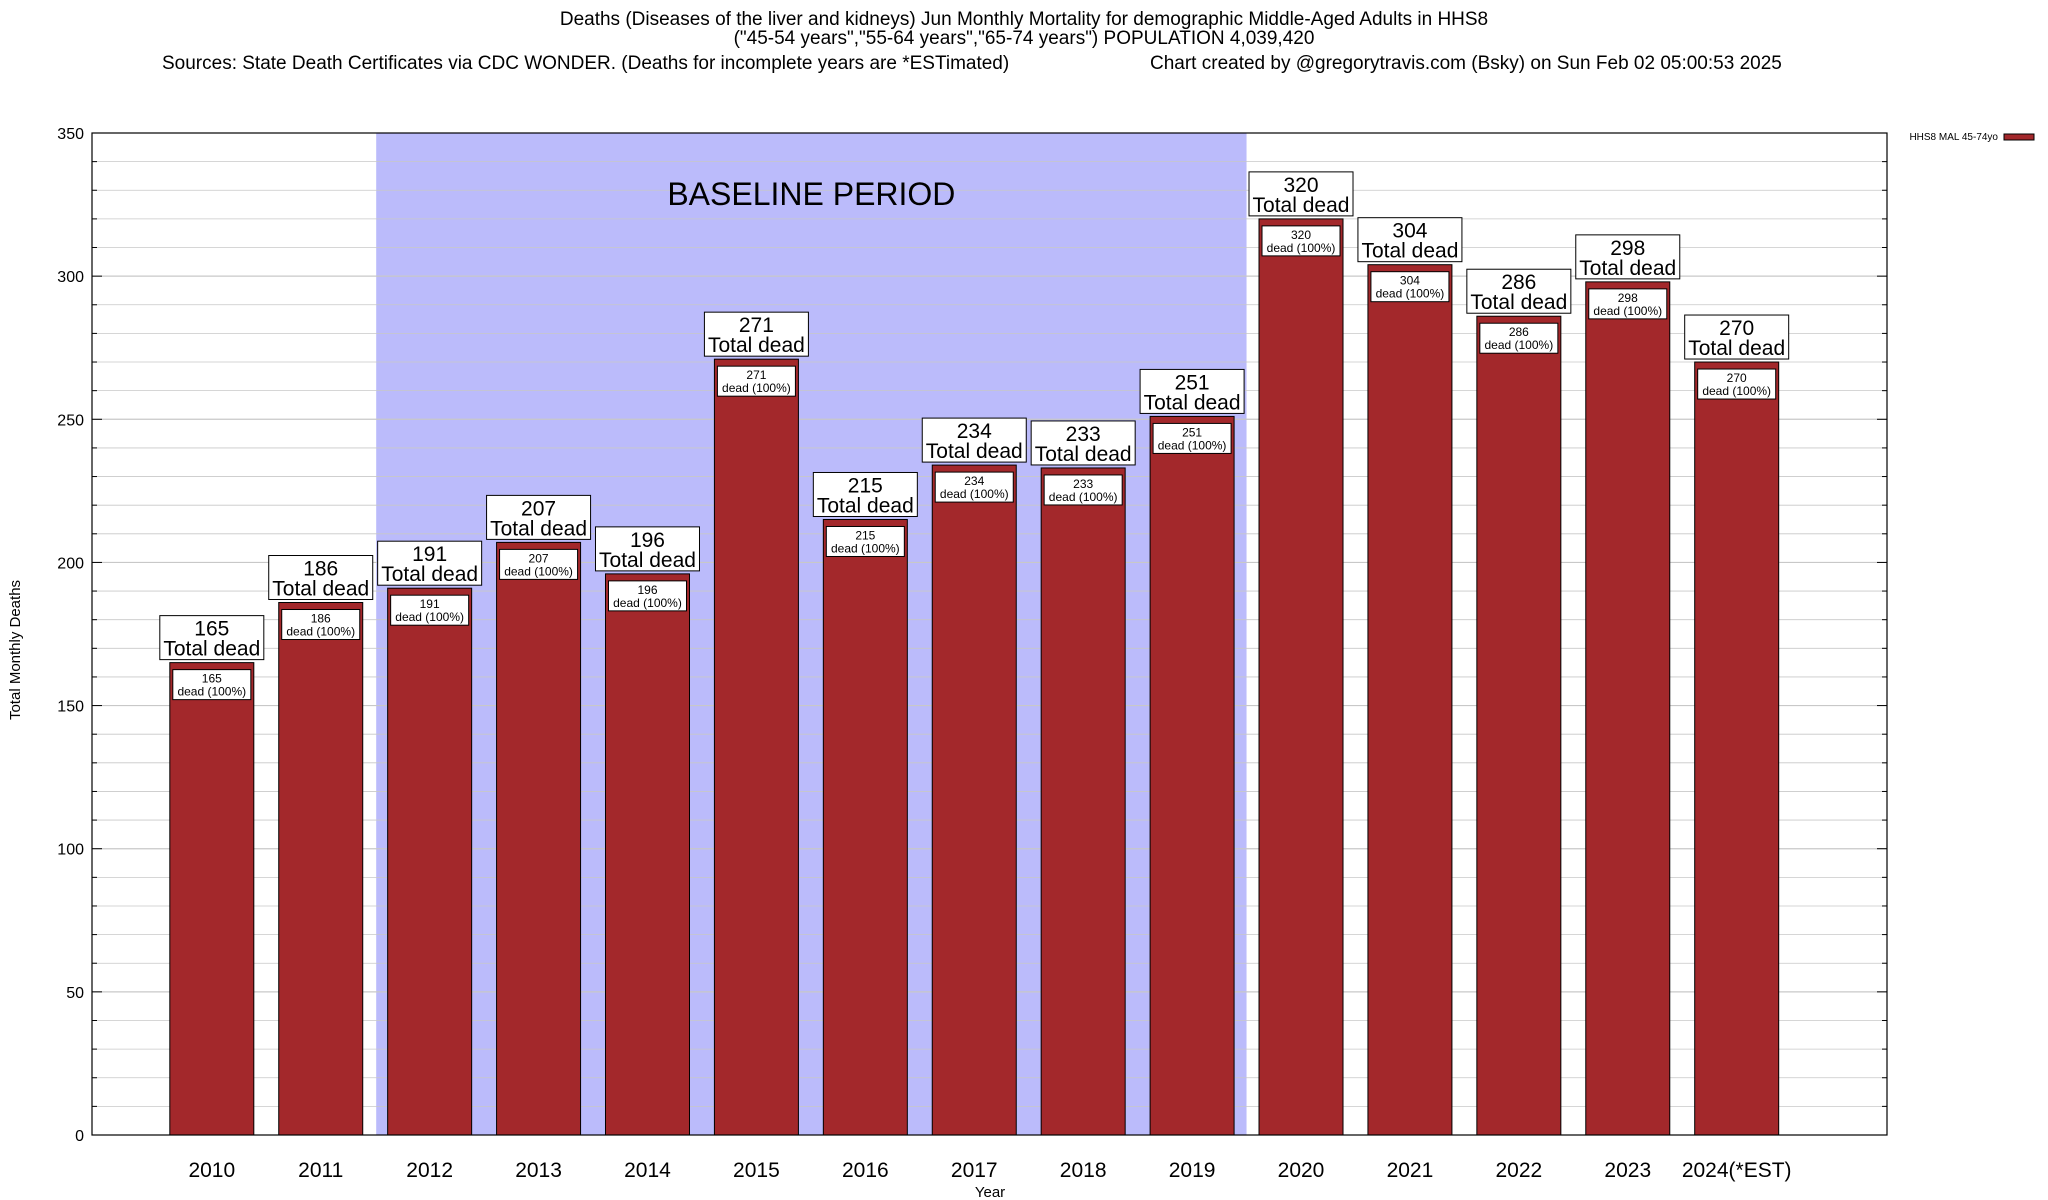 The width and height of the screenshot is (2048, 1200). I want to click on y-tick-label: 0, so click(79, 1136).